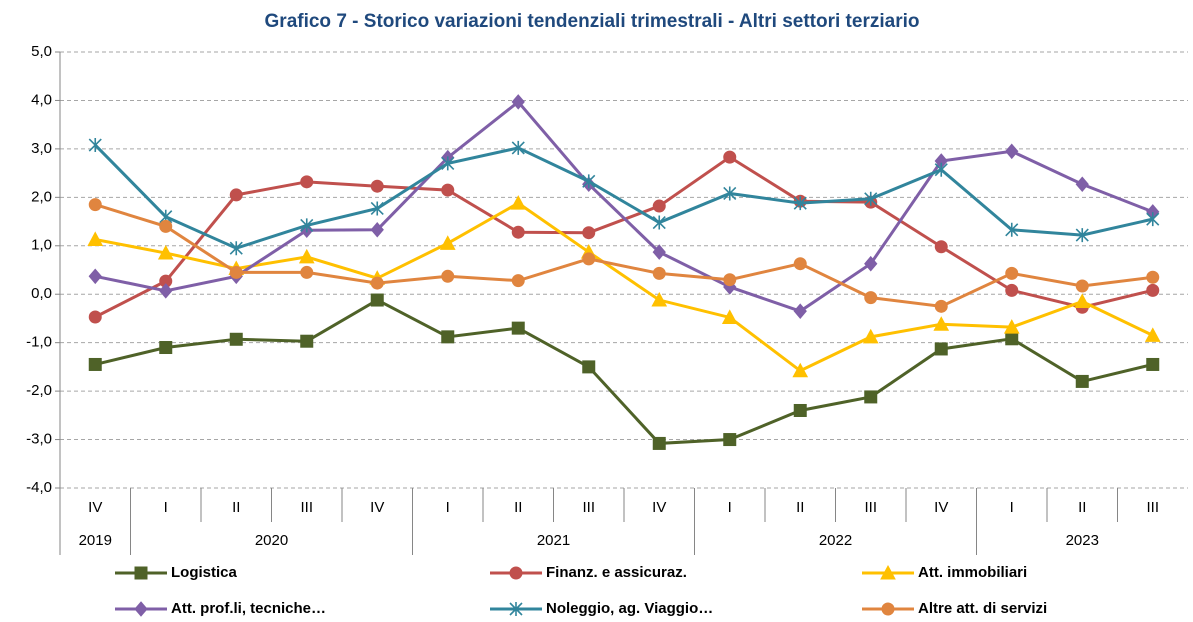 This screenshot has height=622, width=1193. I want to click on y-tick-label: -2,0, so click(39, 390).